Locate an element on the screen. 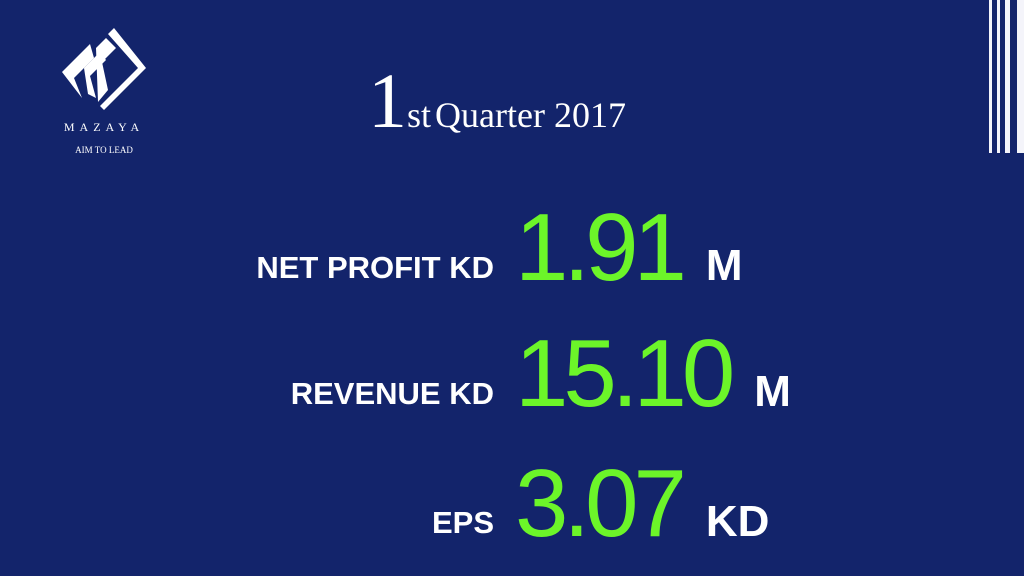  title-suffix: st is located at coordinates (419, 115).